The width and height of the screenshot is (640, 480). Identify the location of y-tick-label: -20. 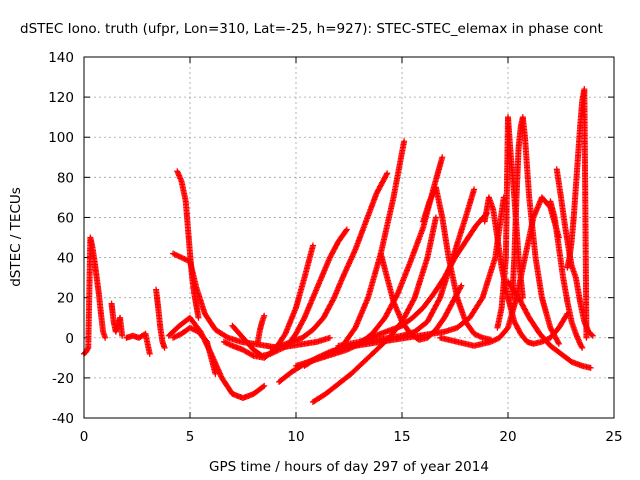
(63, 379).